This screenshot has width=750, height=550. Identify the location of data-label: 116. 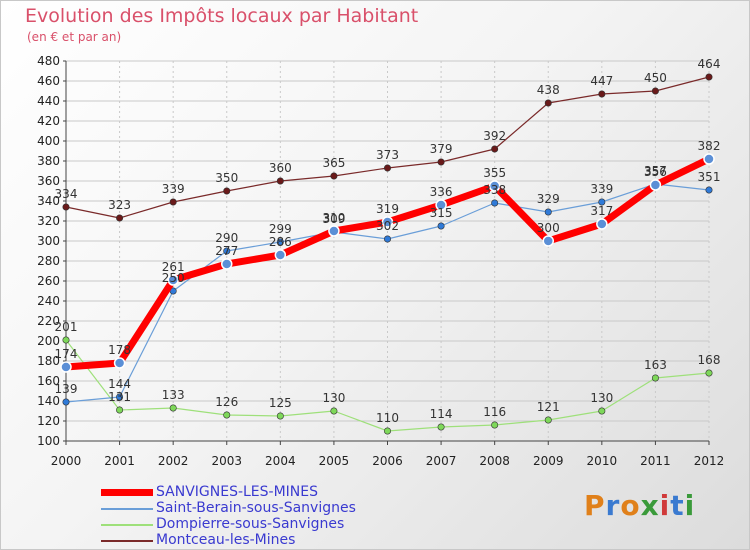
(494, 412).